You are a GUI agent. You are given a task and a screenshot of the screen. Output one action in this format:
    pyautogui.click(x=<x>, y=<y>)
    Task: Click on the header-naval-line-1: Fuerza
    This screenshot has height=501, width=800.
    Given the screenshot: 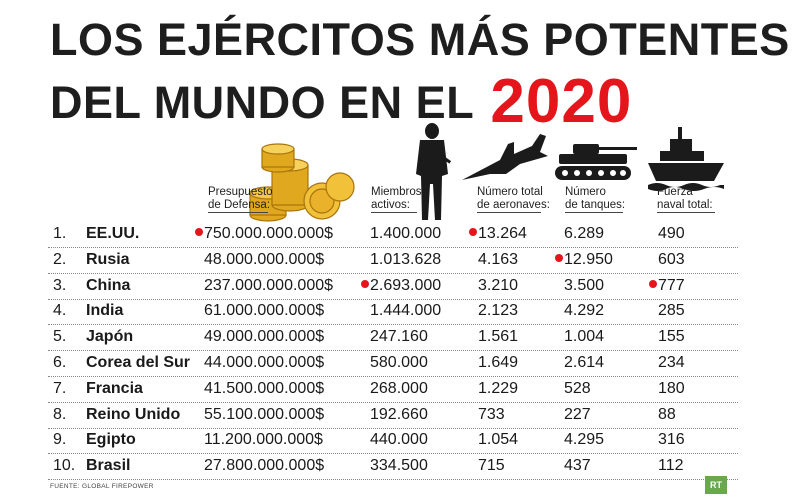 What is the action you would take?
    pyautogui.click(x=675, y=192)
    